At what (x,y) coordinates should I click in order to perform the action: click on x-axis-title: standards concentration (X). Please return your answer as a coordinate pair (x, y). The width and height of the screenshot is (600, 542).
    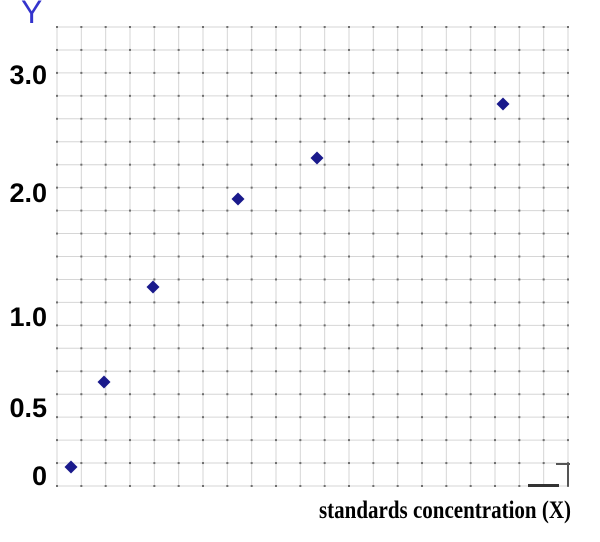
    Looking at the image, I should click on (445, 510).